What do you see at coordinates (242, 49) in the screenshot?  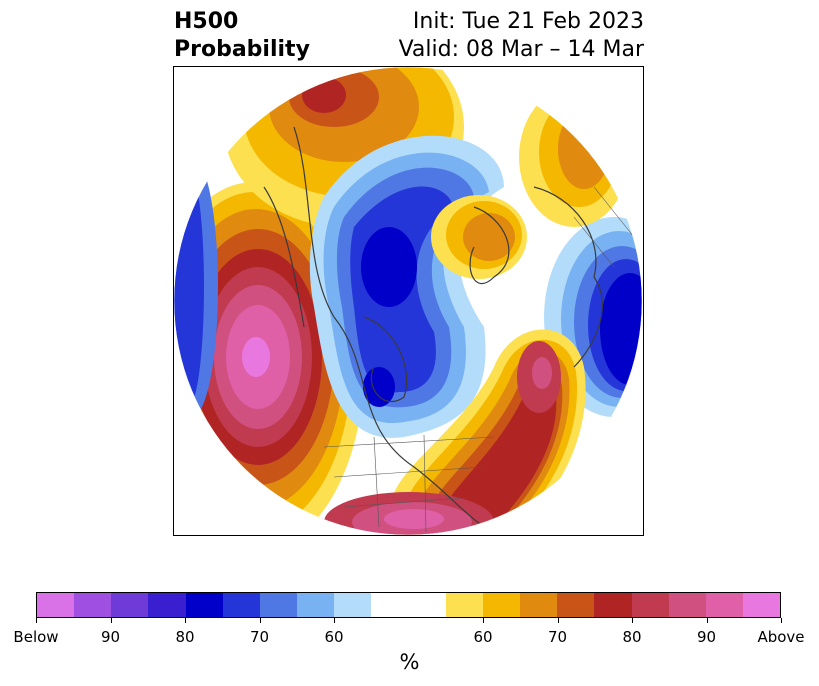 I see `title-line-2: Probability` at bounding box center [242, 49].